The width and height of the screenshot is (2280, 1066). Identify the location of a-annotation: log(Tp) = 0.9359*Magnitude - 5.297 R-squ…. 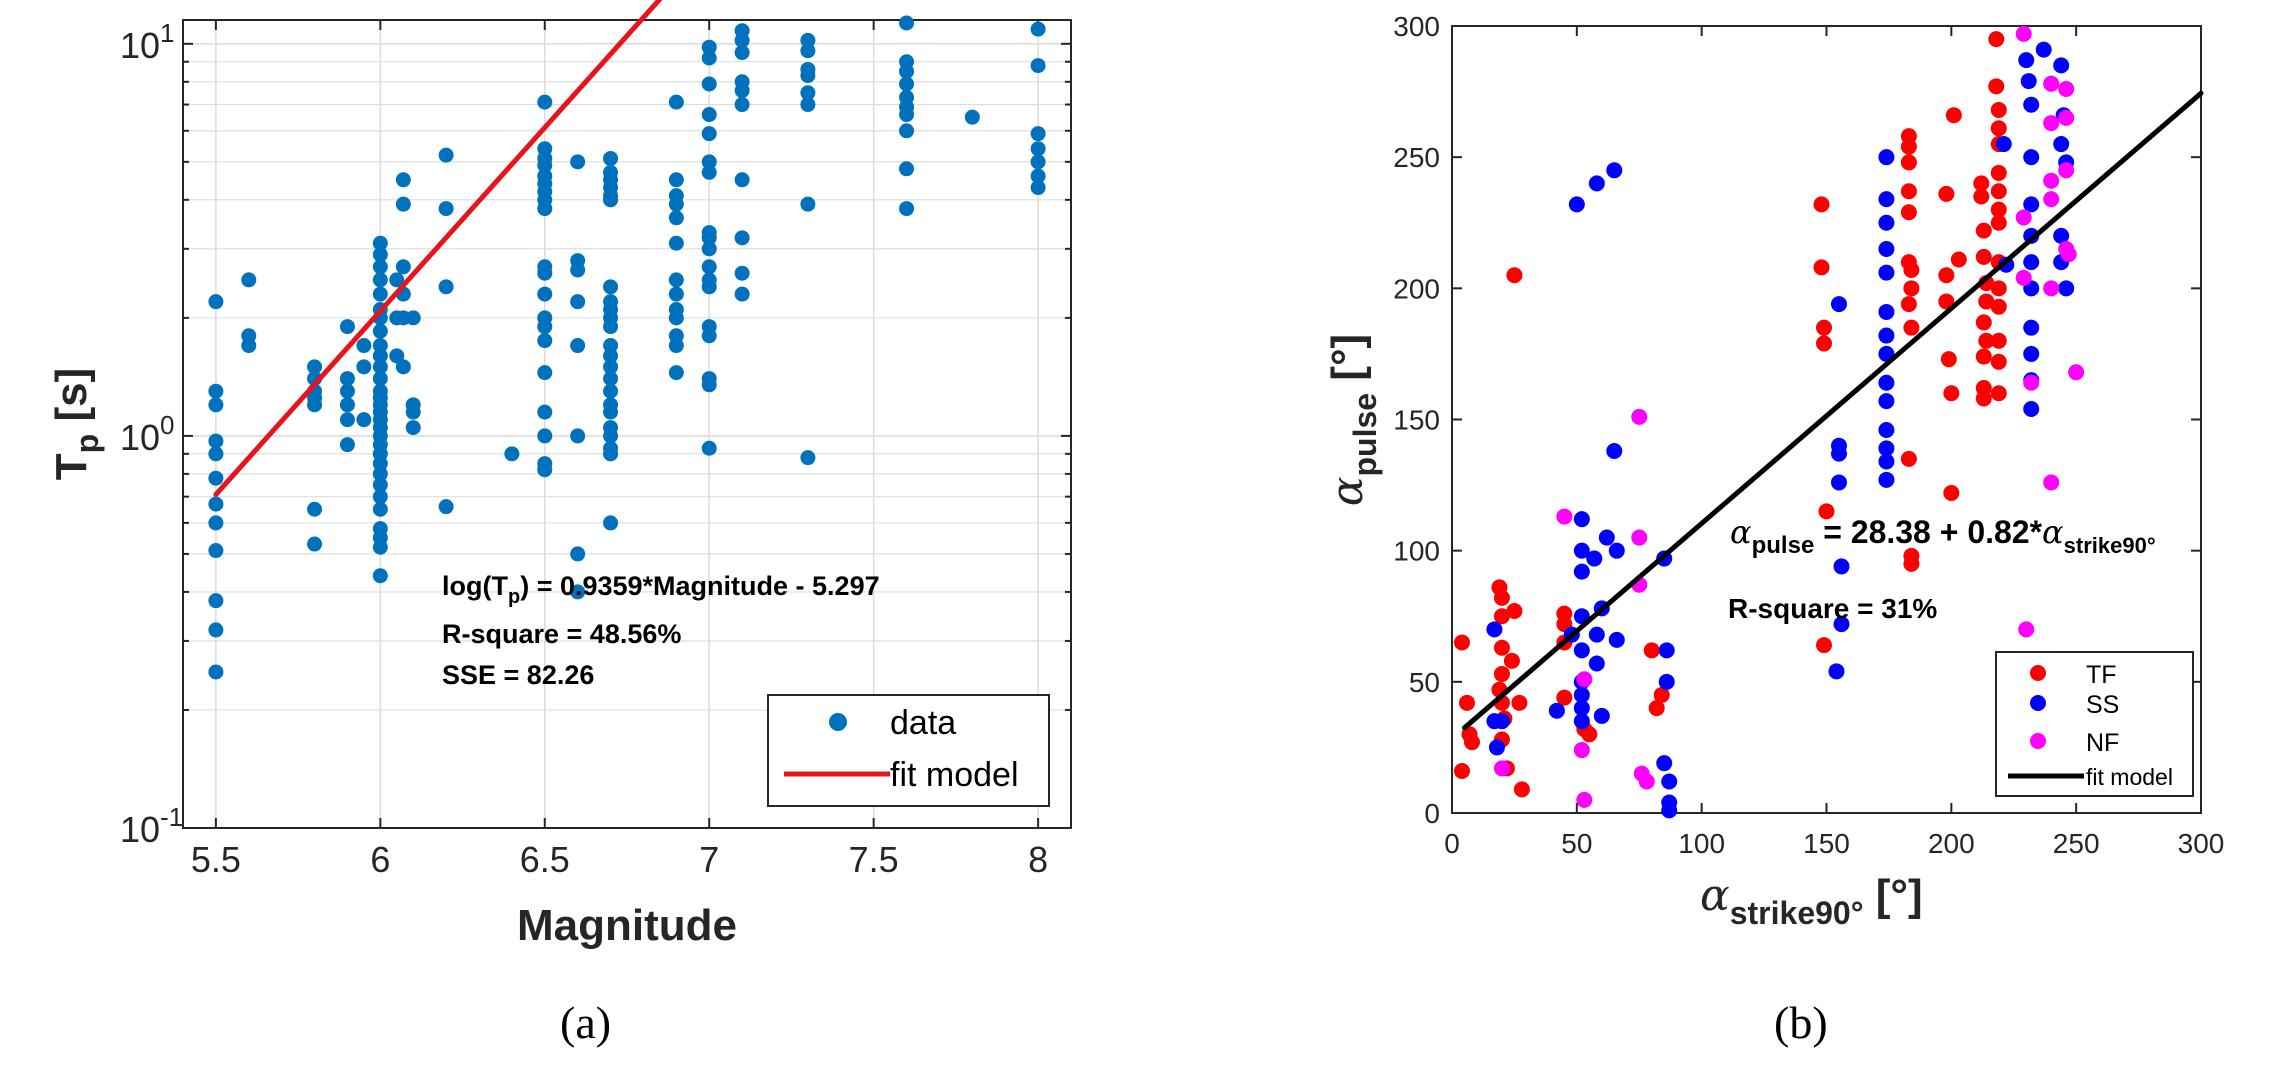
(661, 630).